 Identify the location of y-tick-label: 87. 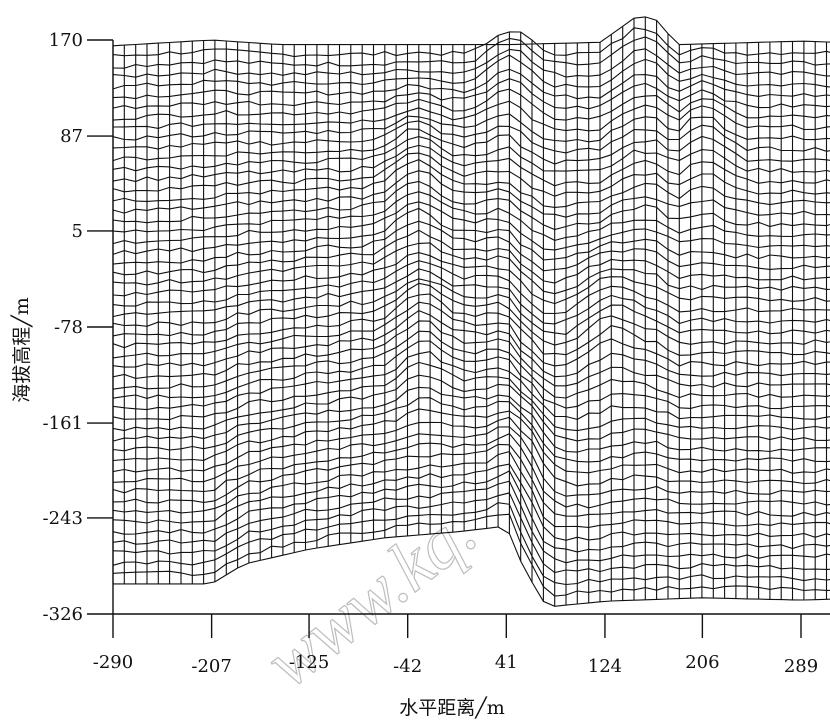
(71, 136).